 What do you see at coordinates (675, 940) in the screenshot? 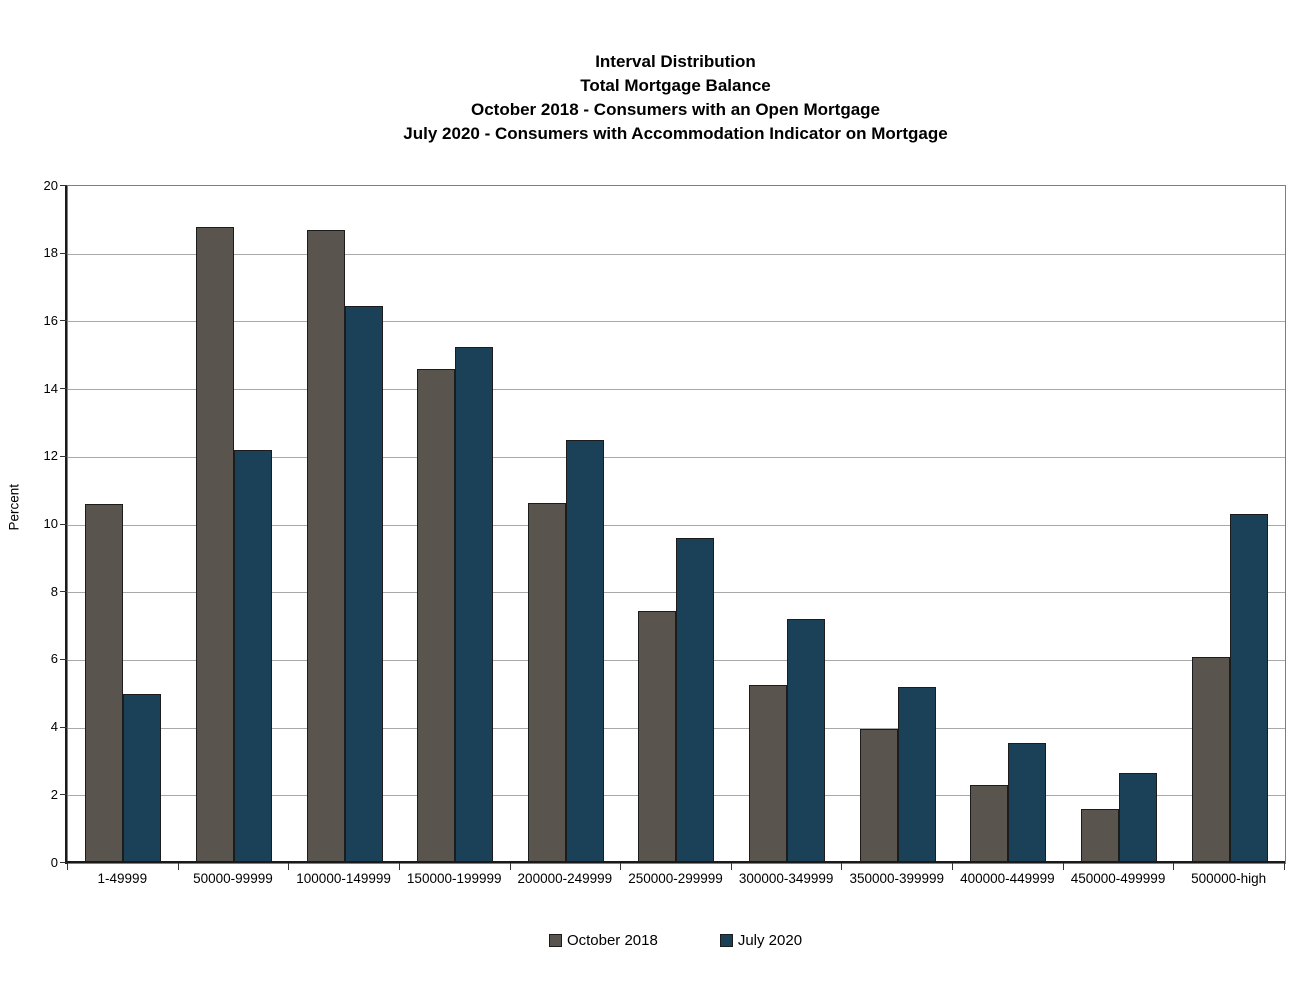
I see `legend: October 2018 July 2020` at bounding box center [675, 940].